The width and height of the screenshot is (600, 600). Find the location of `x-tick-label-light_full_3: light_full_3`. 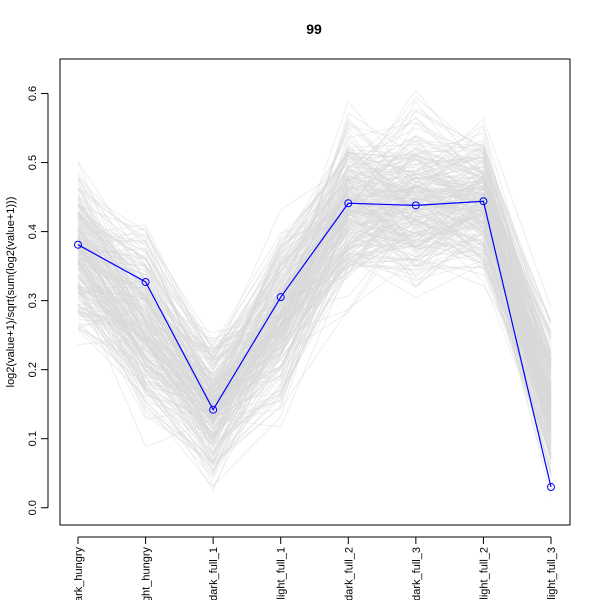

x-tick-label-light_full_3: light_full_3 is located at coordinates (552, 573).